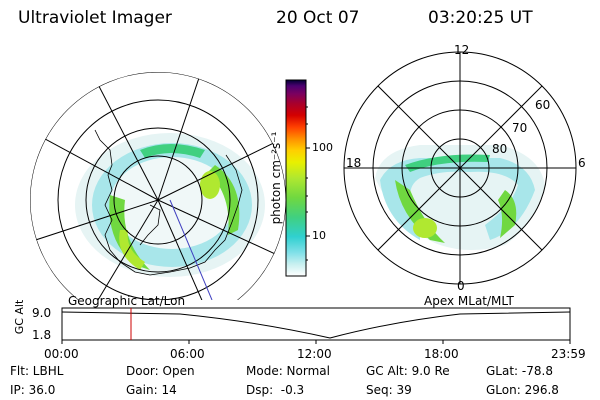  What do you see at coordinates (314, 354) in the screenshot?
I see `time-tick-1200: 12:00` at bounding box center [314, 354].